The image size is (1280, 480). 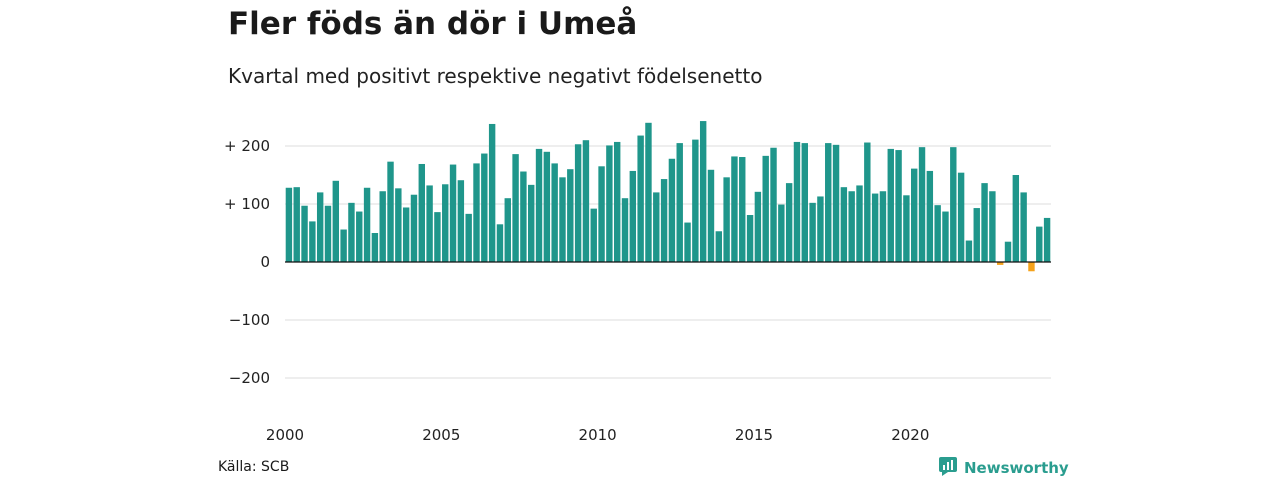 What do you see at coordinates (265, 262) in the screenshot?
I see `y-tick-label: 0` at bounding box center [265, 262].